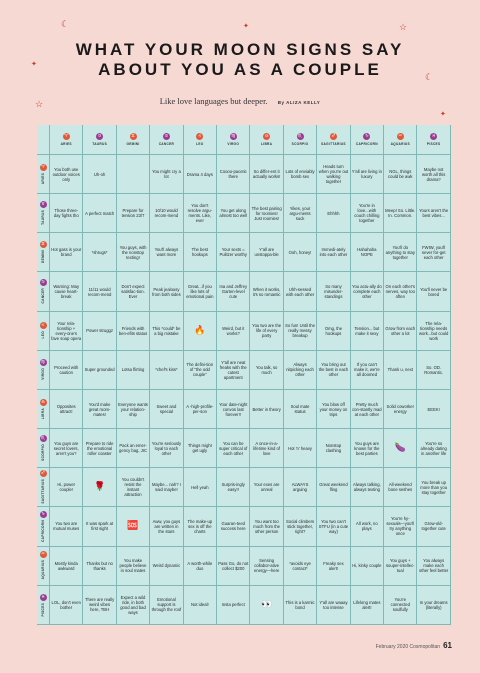 This screenshot has width=480, height=673. Describe the element at coordinates (367, 175) in the screenshot. I see `matrix-cell: Y'all are living in luxury` at that location.